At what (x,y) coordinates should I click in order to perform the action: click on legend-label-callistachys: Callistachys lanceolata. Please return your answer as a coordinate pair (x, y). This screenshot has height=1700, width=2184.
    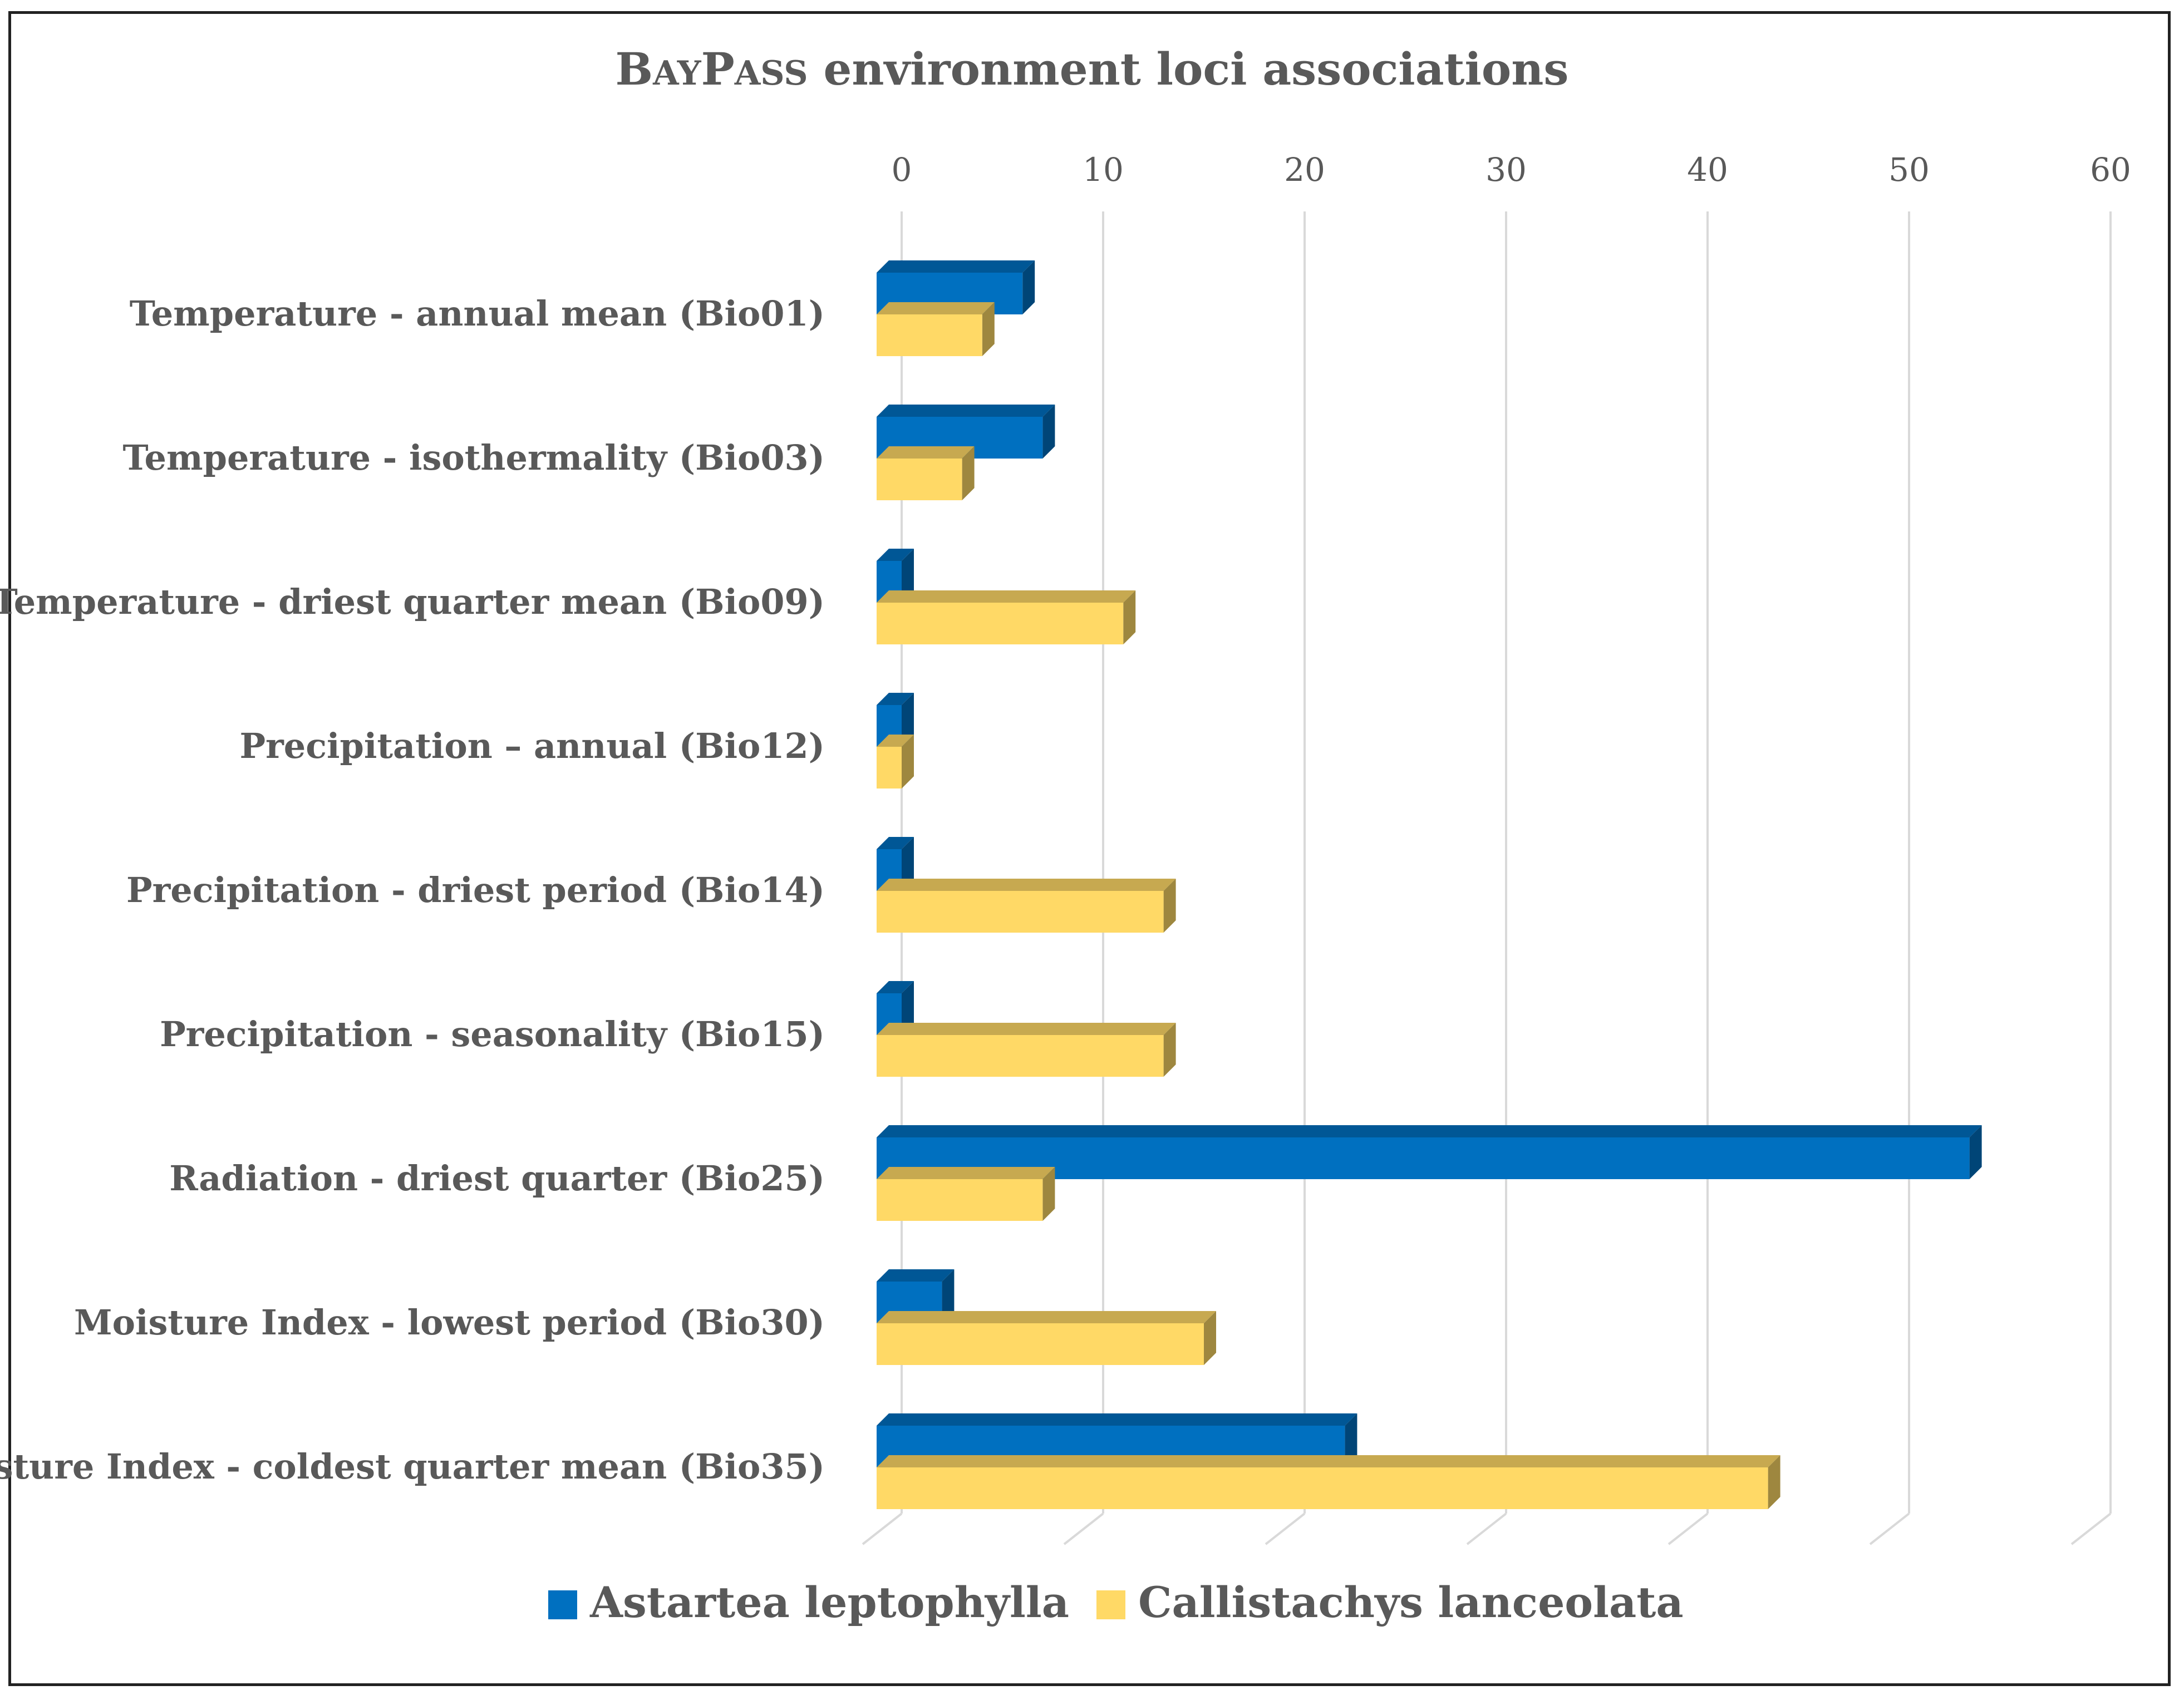
    Looking at the image, I should click on (1411, 1602).